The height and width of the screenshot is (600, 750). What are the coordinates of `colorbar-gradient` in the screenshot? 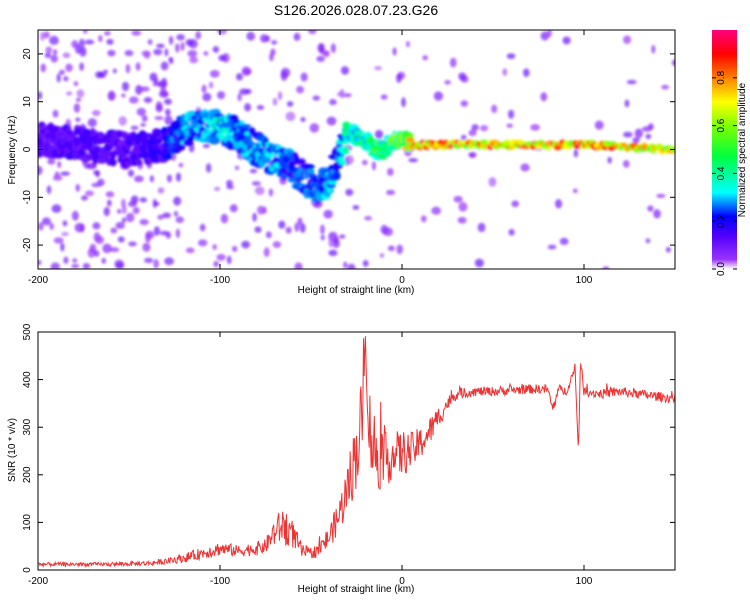 It's located at (724, 149).